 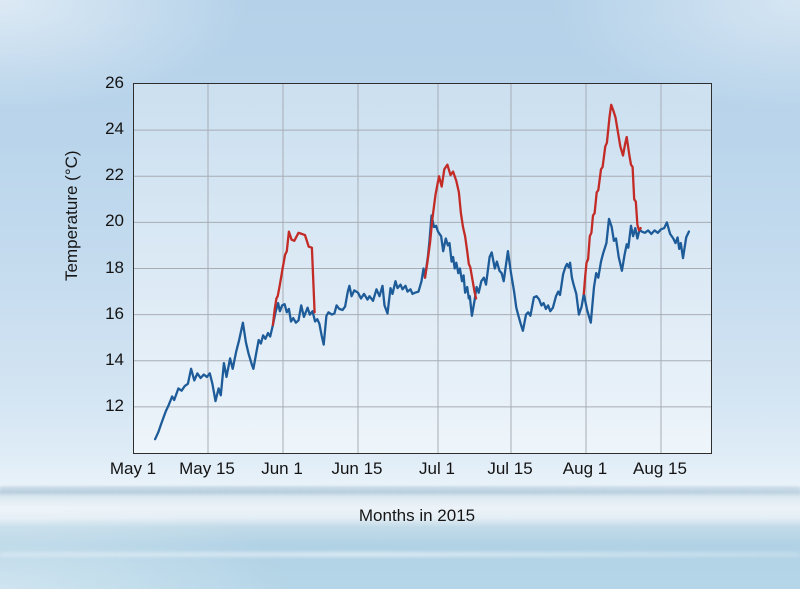 I want to click on x-tick-label: May 15, so click(x=207, y=468).